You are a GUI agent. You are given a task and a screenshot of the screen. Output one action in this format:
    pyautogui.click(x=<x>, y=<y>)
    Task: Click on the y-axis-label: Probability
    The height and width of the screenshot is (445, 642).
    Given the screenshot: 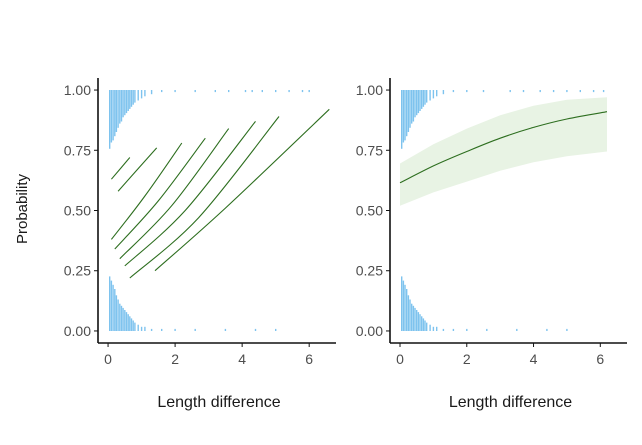 What is the action you would take?
    pyautogui.click(x=22, y=208)
    